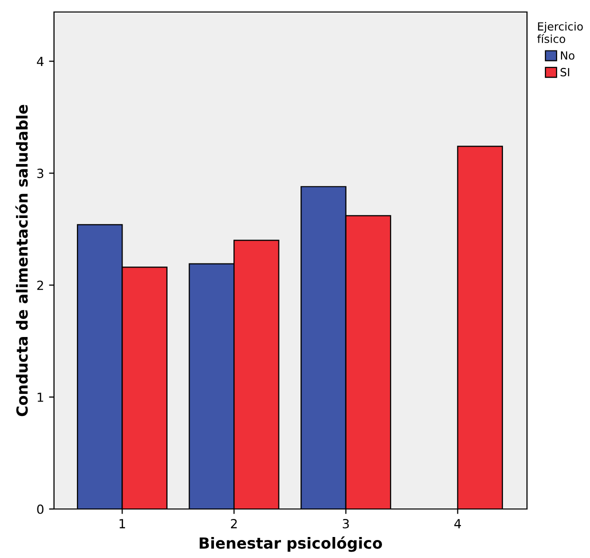 Image resolution: width=590 pixels, height=558 pixels. What do you see at coordinates (233, 523) in the screenshot?
I see `x-tick-label: 2` at bounding box center [233, 523].